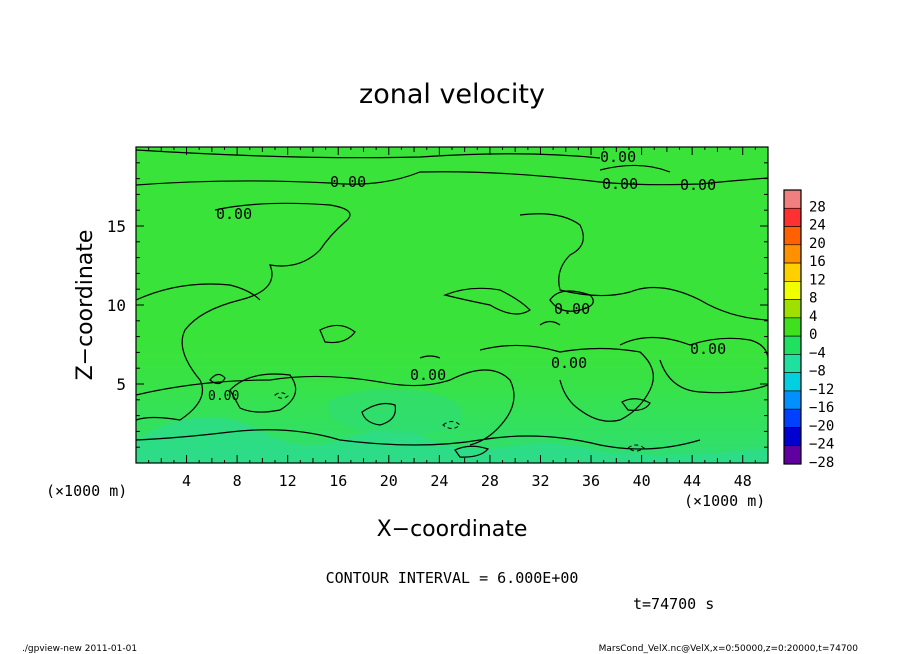 The width and height of the screenshot is (904, 654). What do you see at coordinates (673, 604) in the screenshot?
I see `time-text: t=74700 s` at bounding box center [673, 604].